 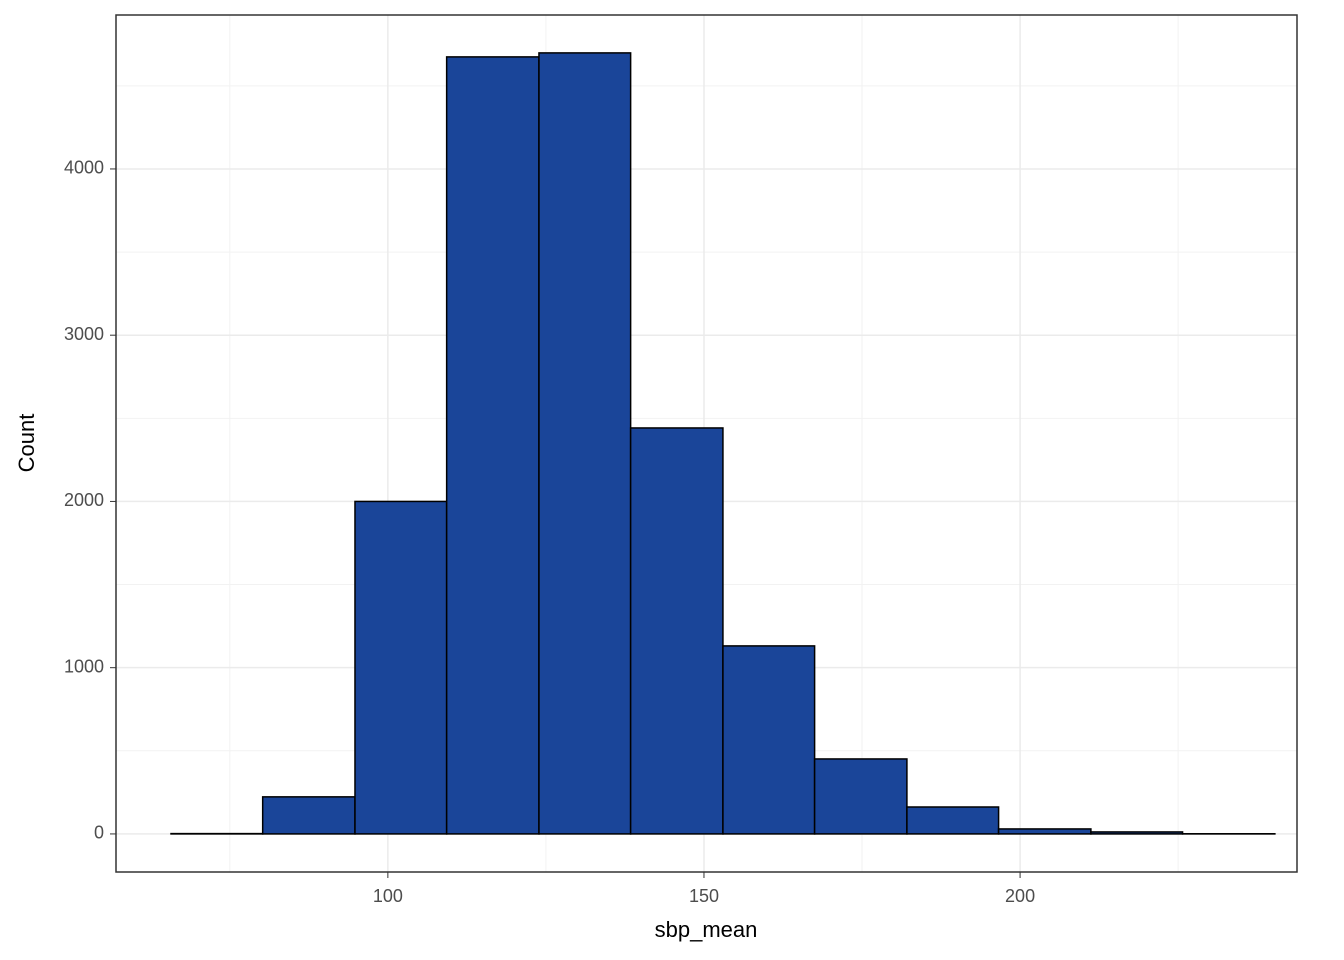 I want to click on y-tick-label: 1000, so click(x=84, y=666).